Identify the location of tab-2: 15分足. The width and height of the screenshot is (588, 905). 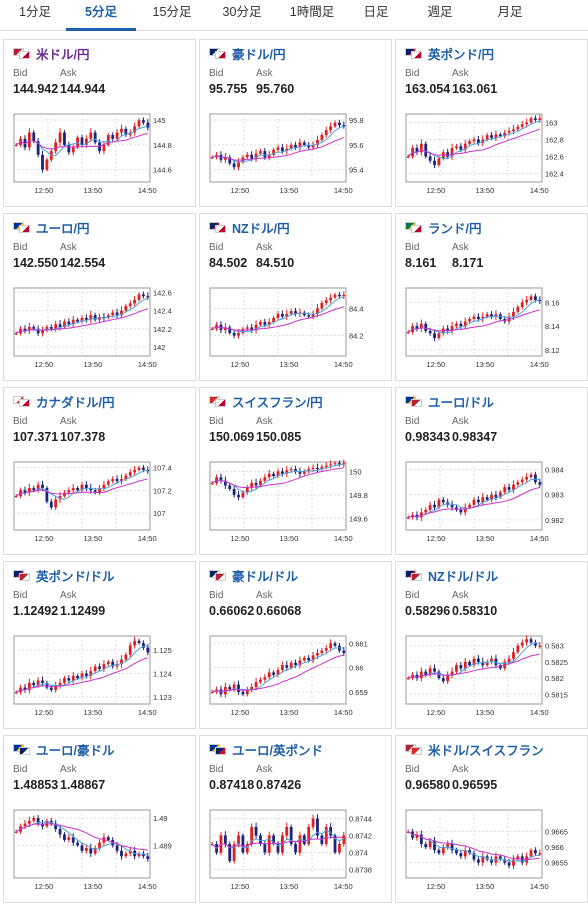
(172, 12).